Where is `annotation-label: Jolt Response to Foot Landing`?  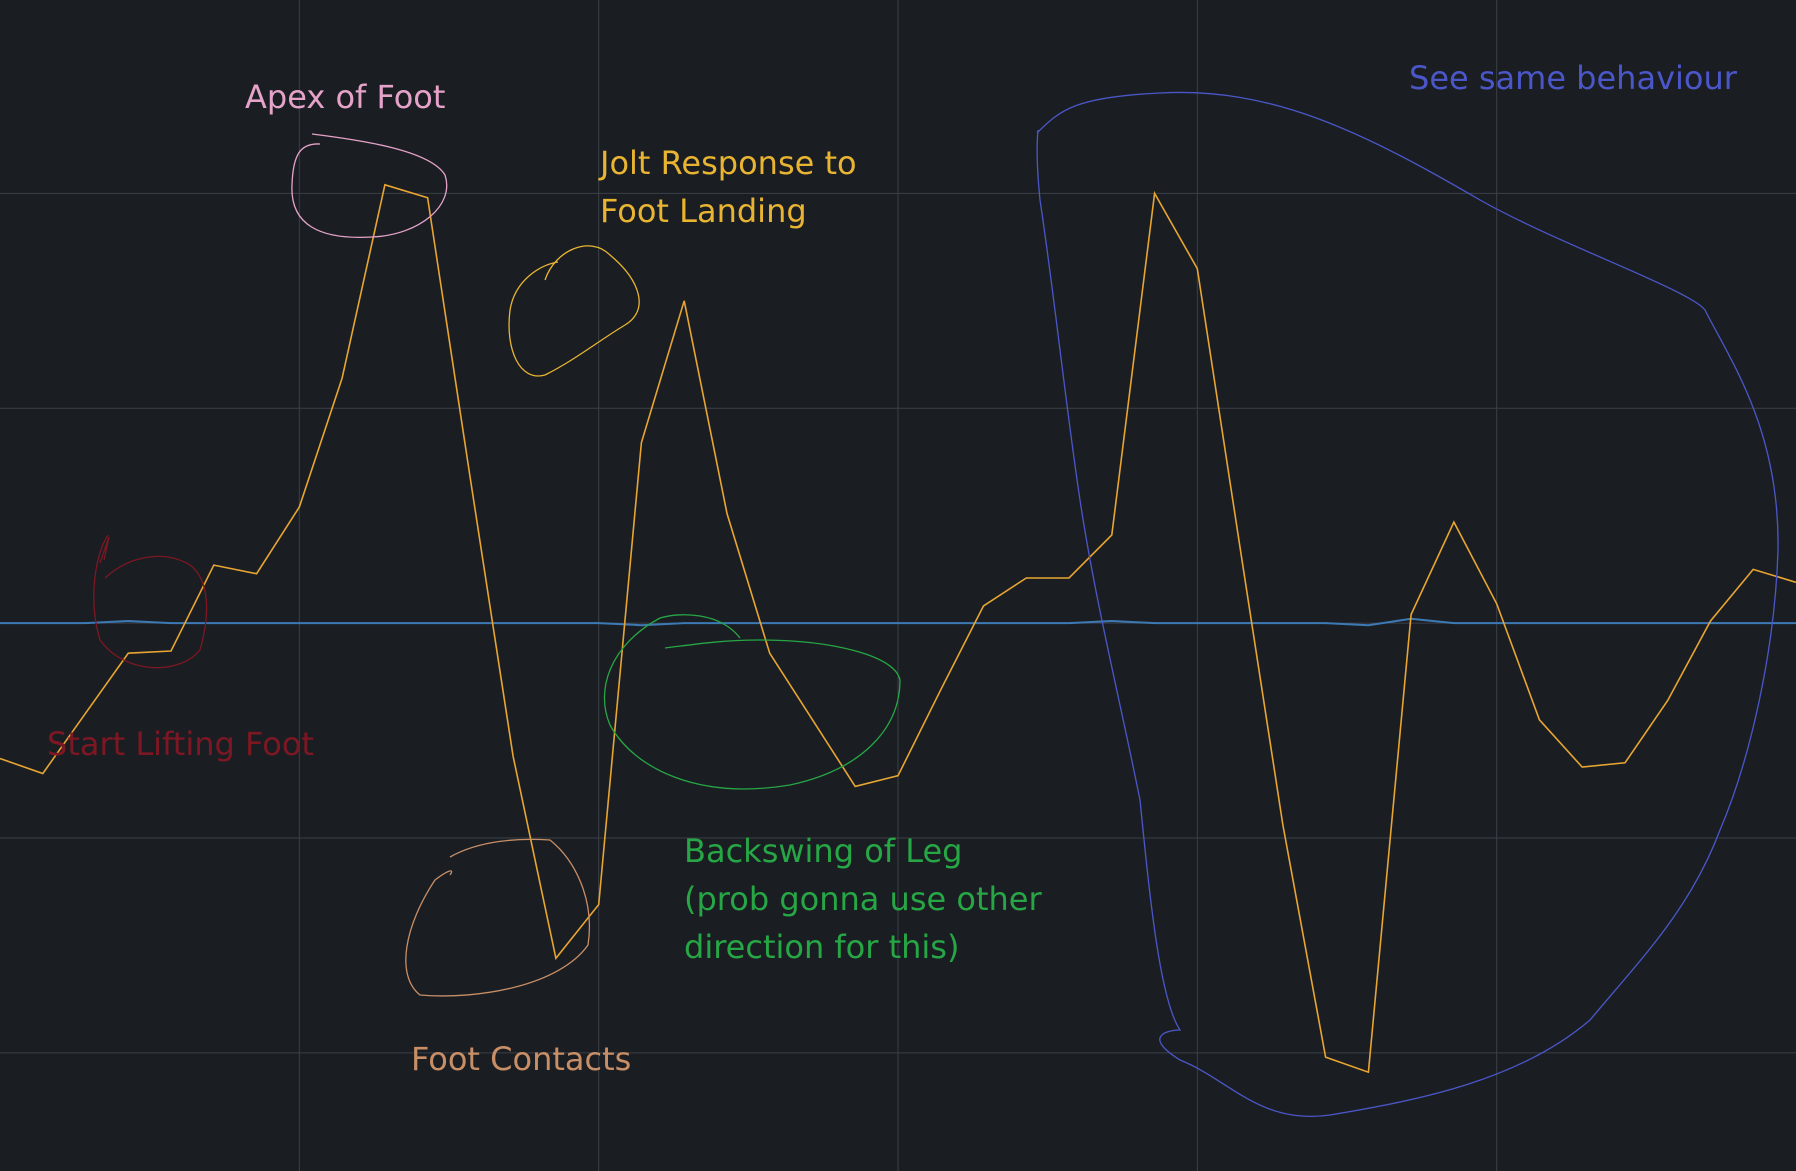 annotation-label: Jolt Response to Foot Landing is located at coordinates (727, 187).